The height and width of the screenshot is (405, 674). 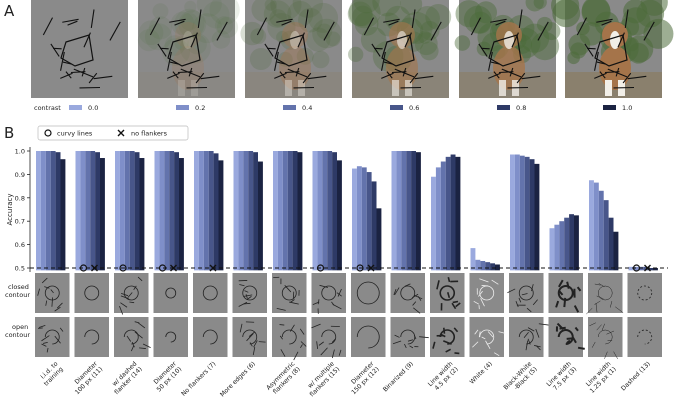 I want to click on y-tick-label: 0.7, so click(x=20, y=222).